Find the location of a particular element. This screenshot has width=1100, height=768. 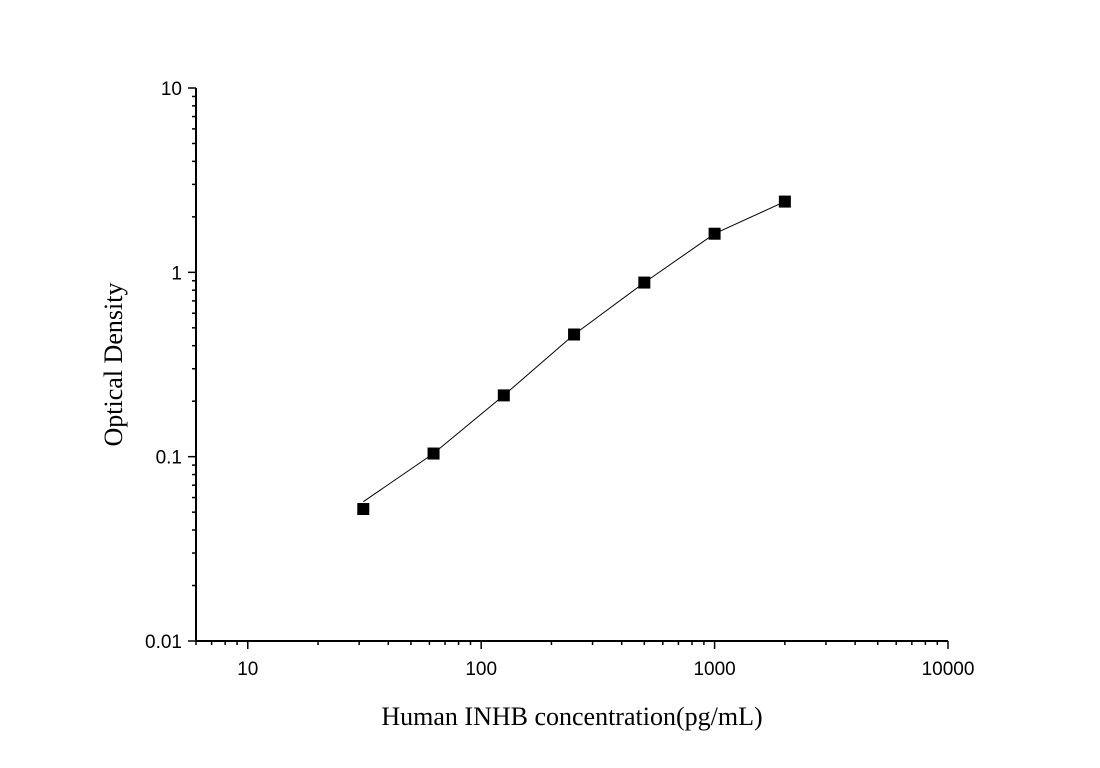

x-axis-ticks: 10 100 1000 10000 is located at coordinates (585, 660).